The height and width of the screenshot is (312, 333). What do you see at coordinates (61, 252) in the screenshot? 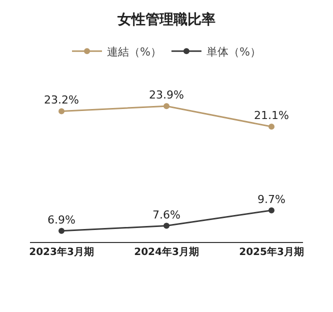
I see `x-tick-label: 2023年3月期` at bounding box center [61, 252].